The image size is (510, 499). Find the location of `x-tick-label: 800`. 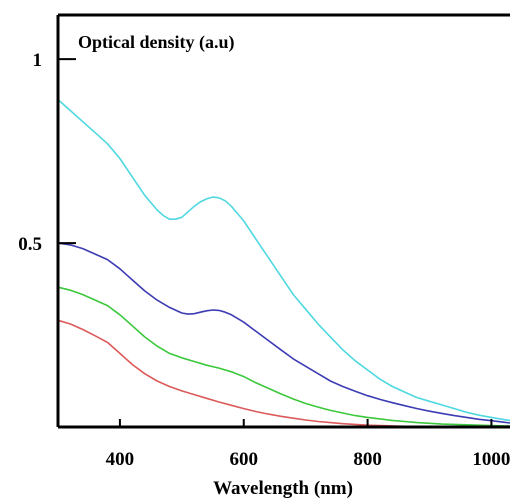

x-tick-label: 800 is located at coordinates (367, 459).